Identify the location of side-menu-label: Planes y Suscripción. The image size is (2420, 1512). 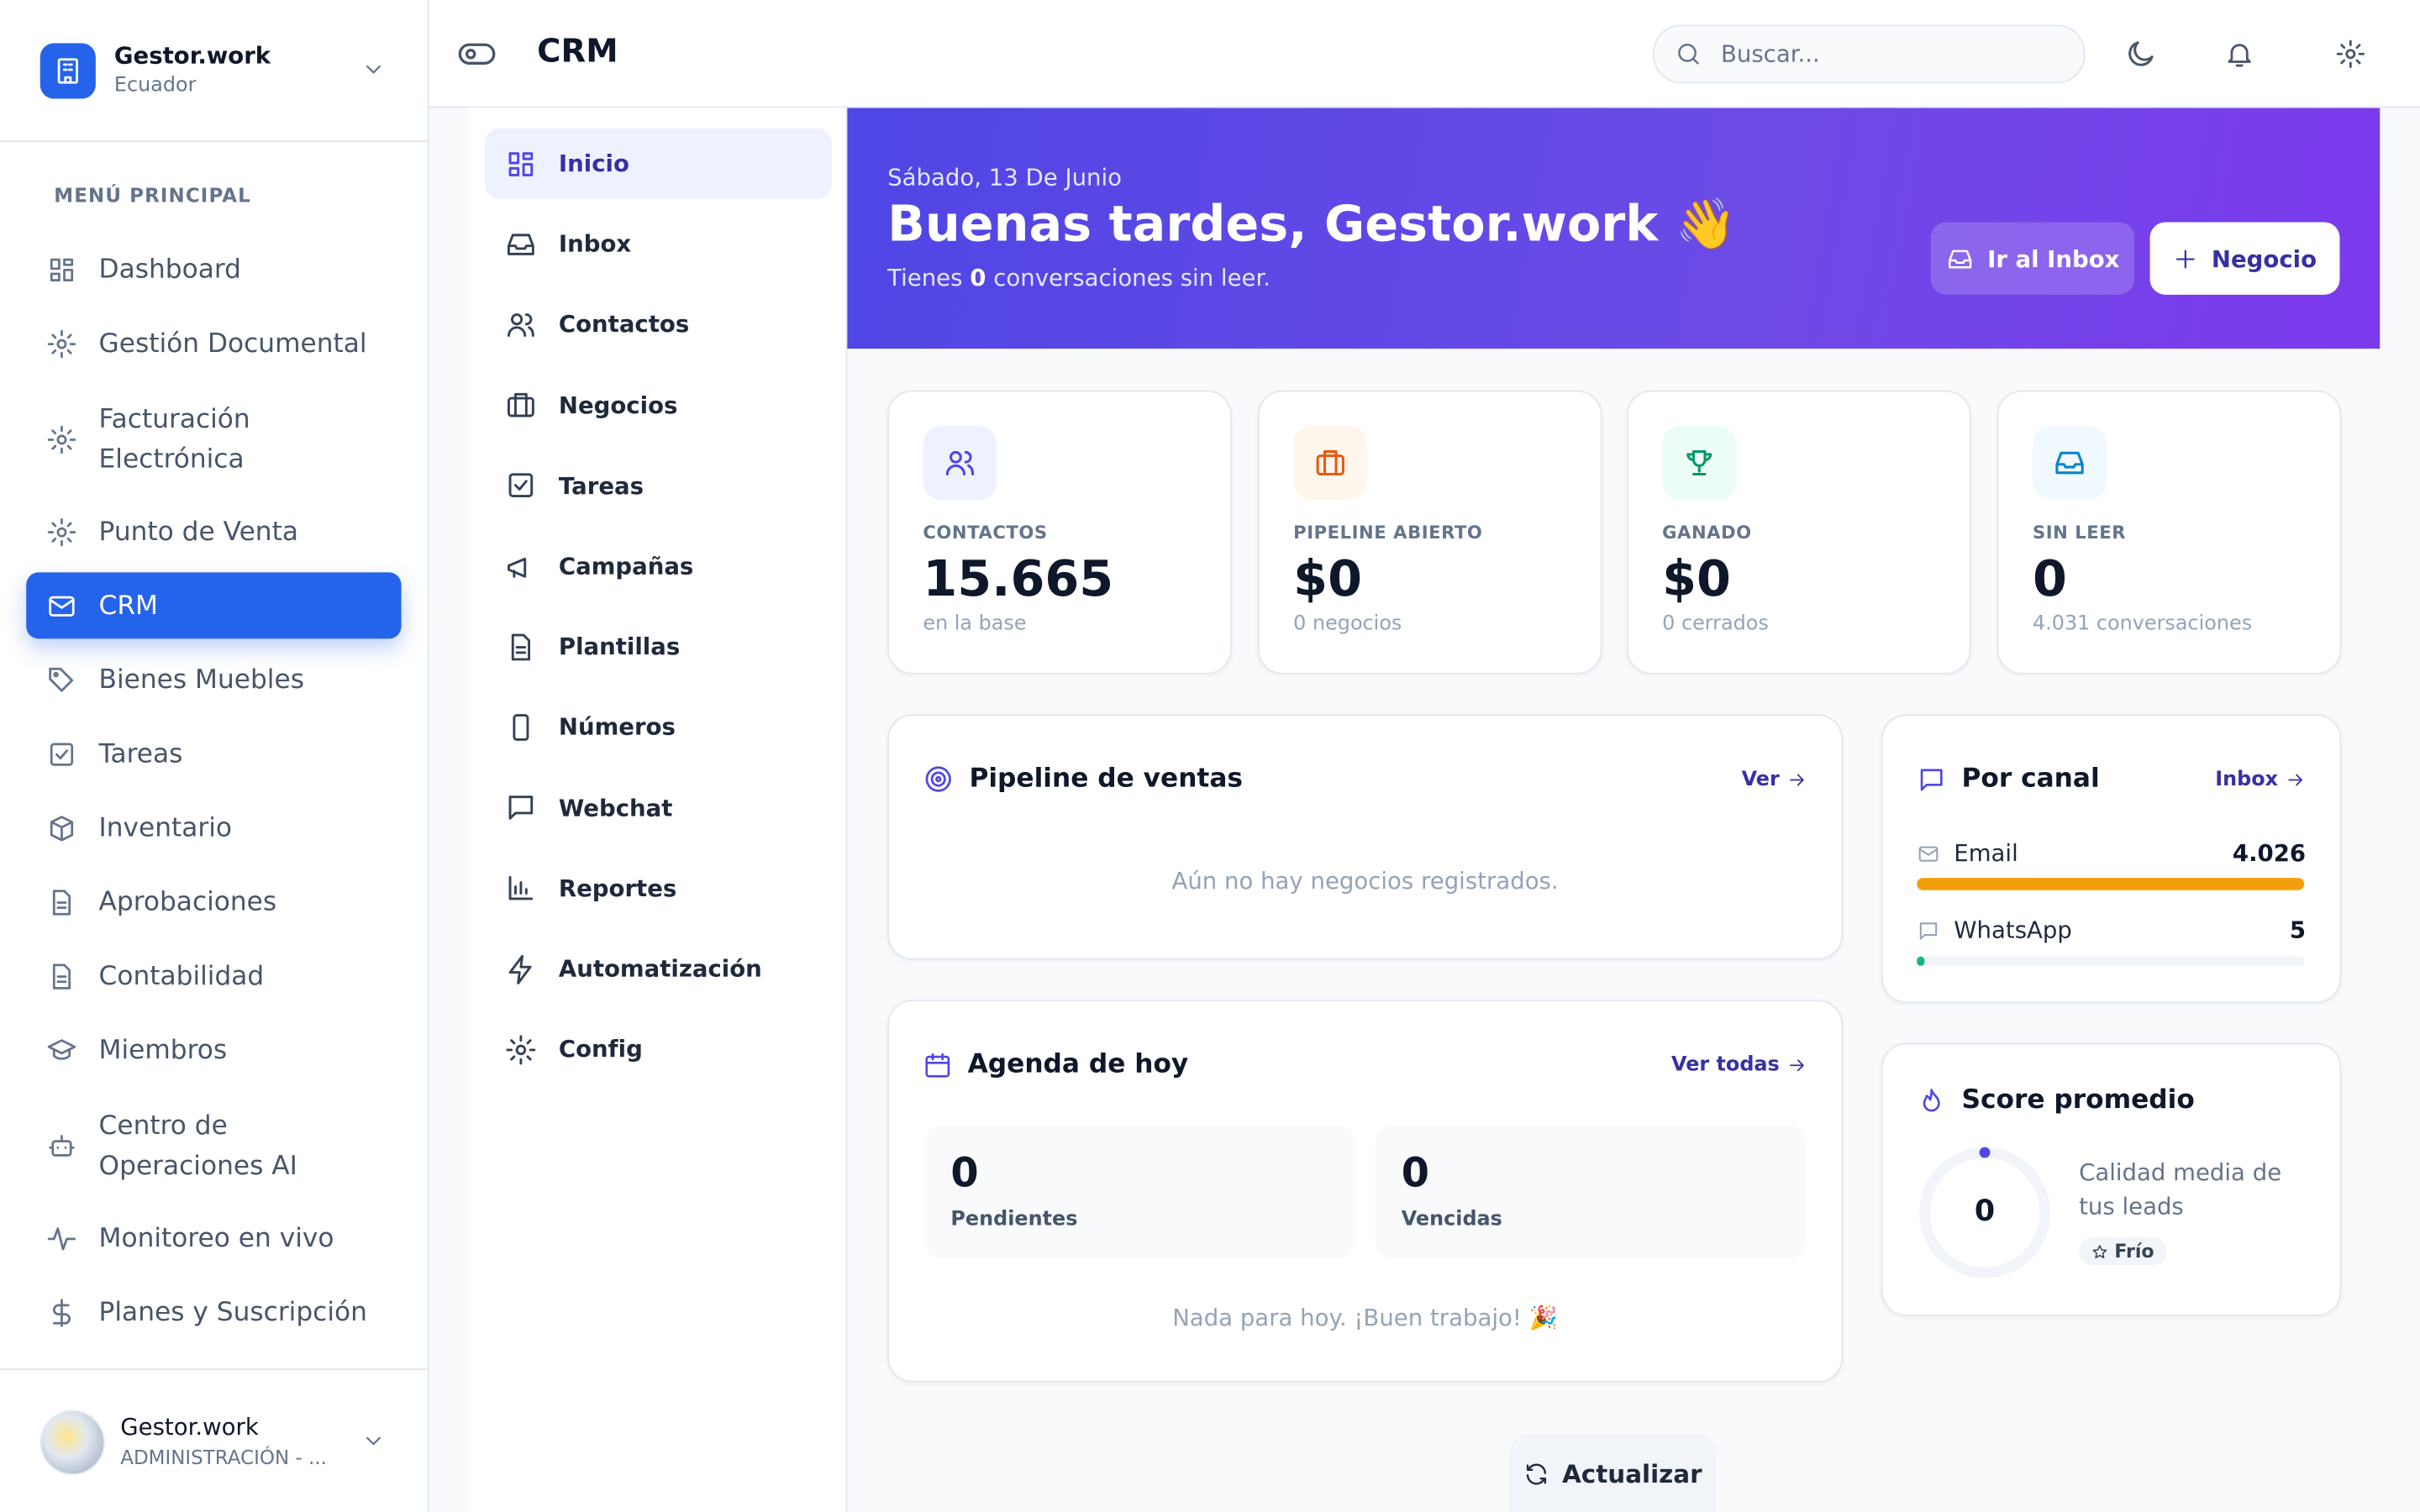
(233, 1313).